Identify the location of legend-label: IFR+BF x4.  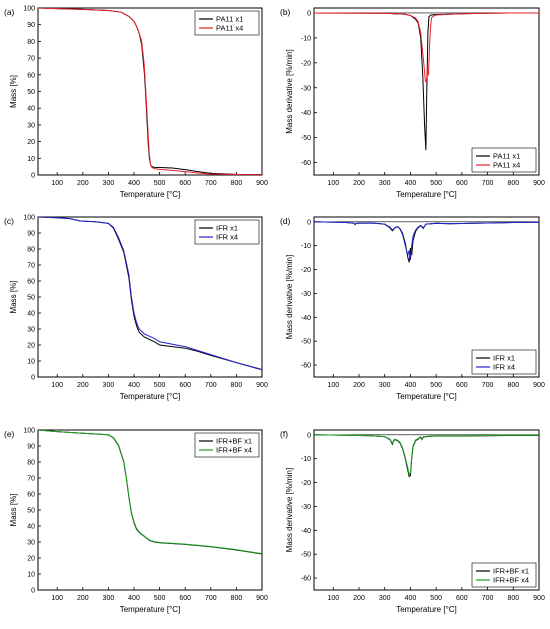
(511, 580).